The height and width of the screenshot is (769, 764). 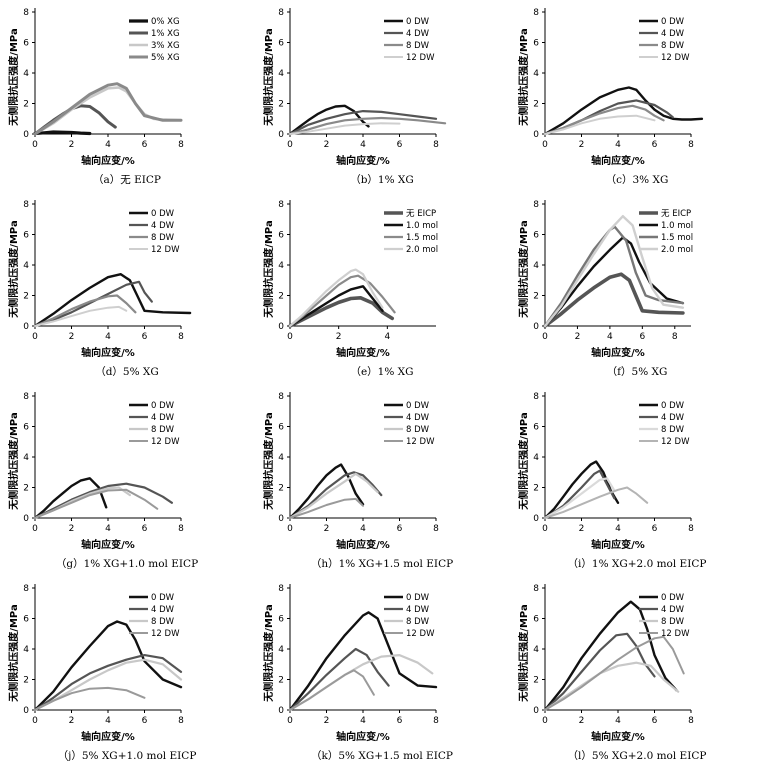 I want to click on y-tick-label: 4, so click(x=536, y=650).